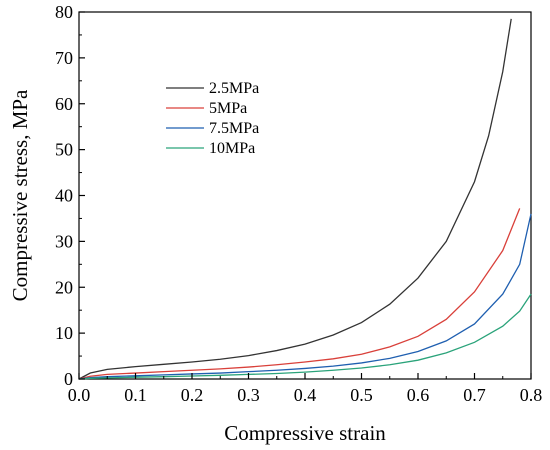  I want to click on x-axis-label: Compressive strain, so click(305, 433).